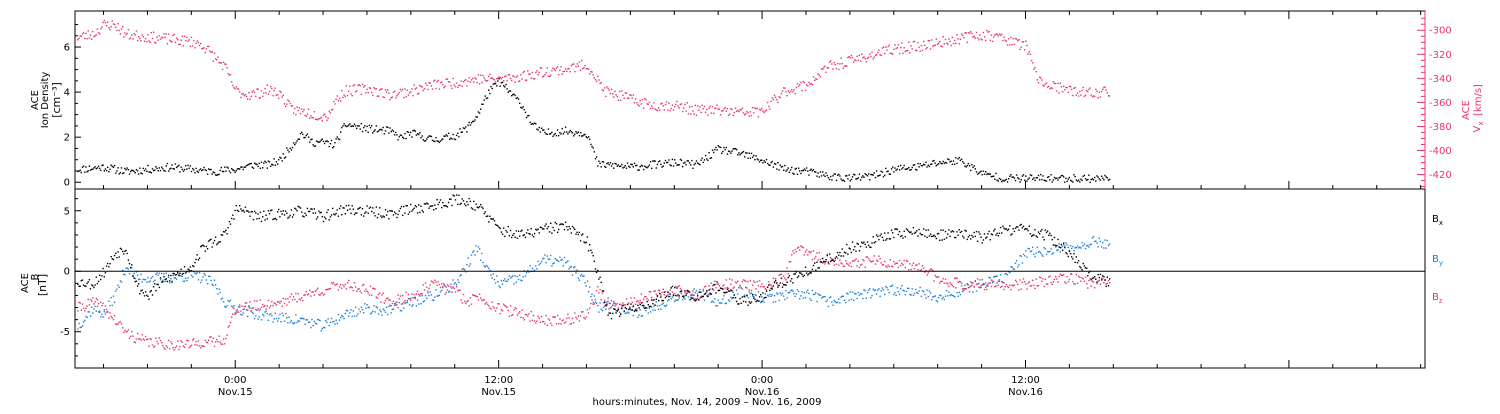 The image size is (1500, 414). Describe the element at coordinates (1478, 127) in the screenshot. I see `top-right-label-vx: Vx` at that location.